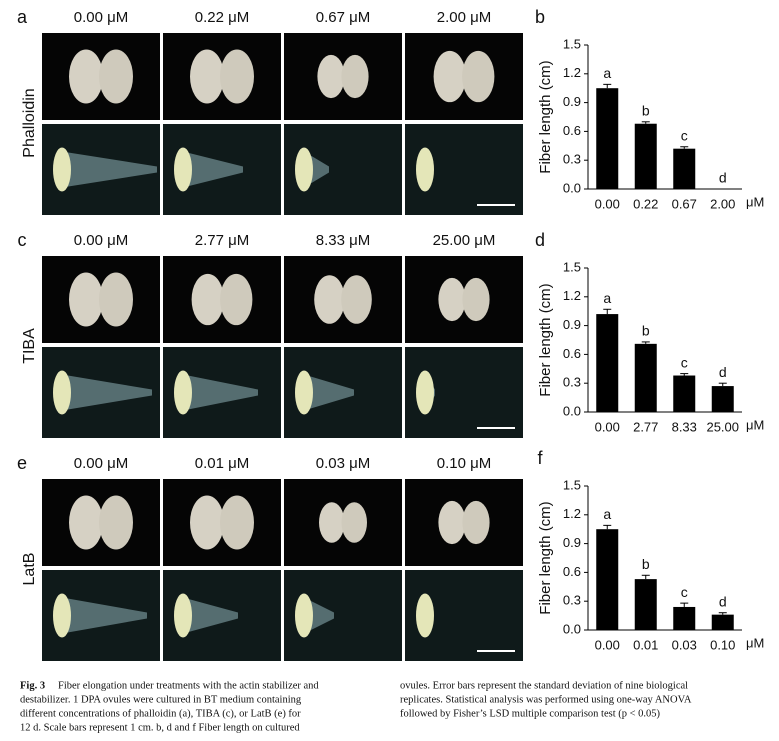  What do you see at coordinates (29, 346) in the screenshot?
I see `treatment-label: TIBA` at bounding box center [29, 346].